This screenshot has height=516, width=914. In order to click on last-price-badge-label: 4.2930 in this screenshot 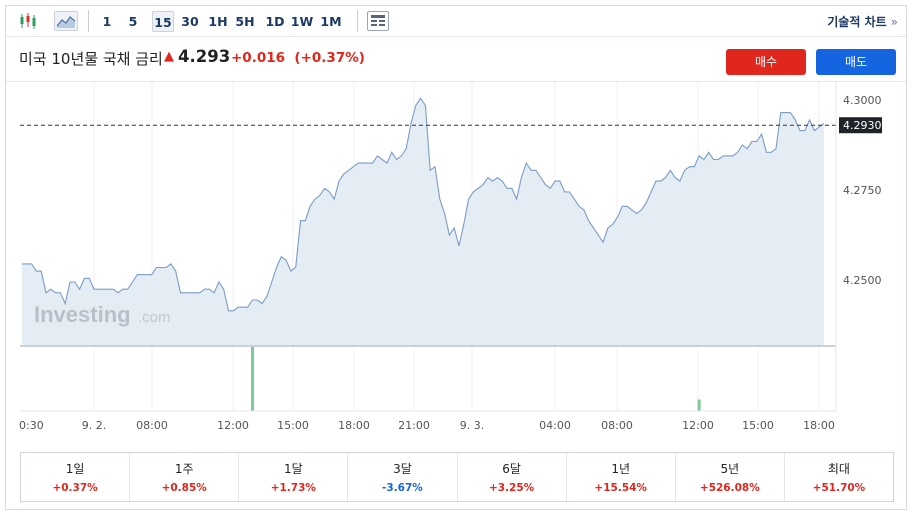, I will do `click(862, 125)`.